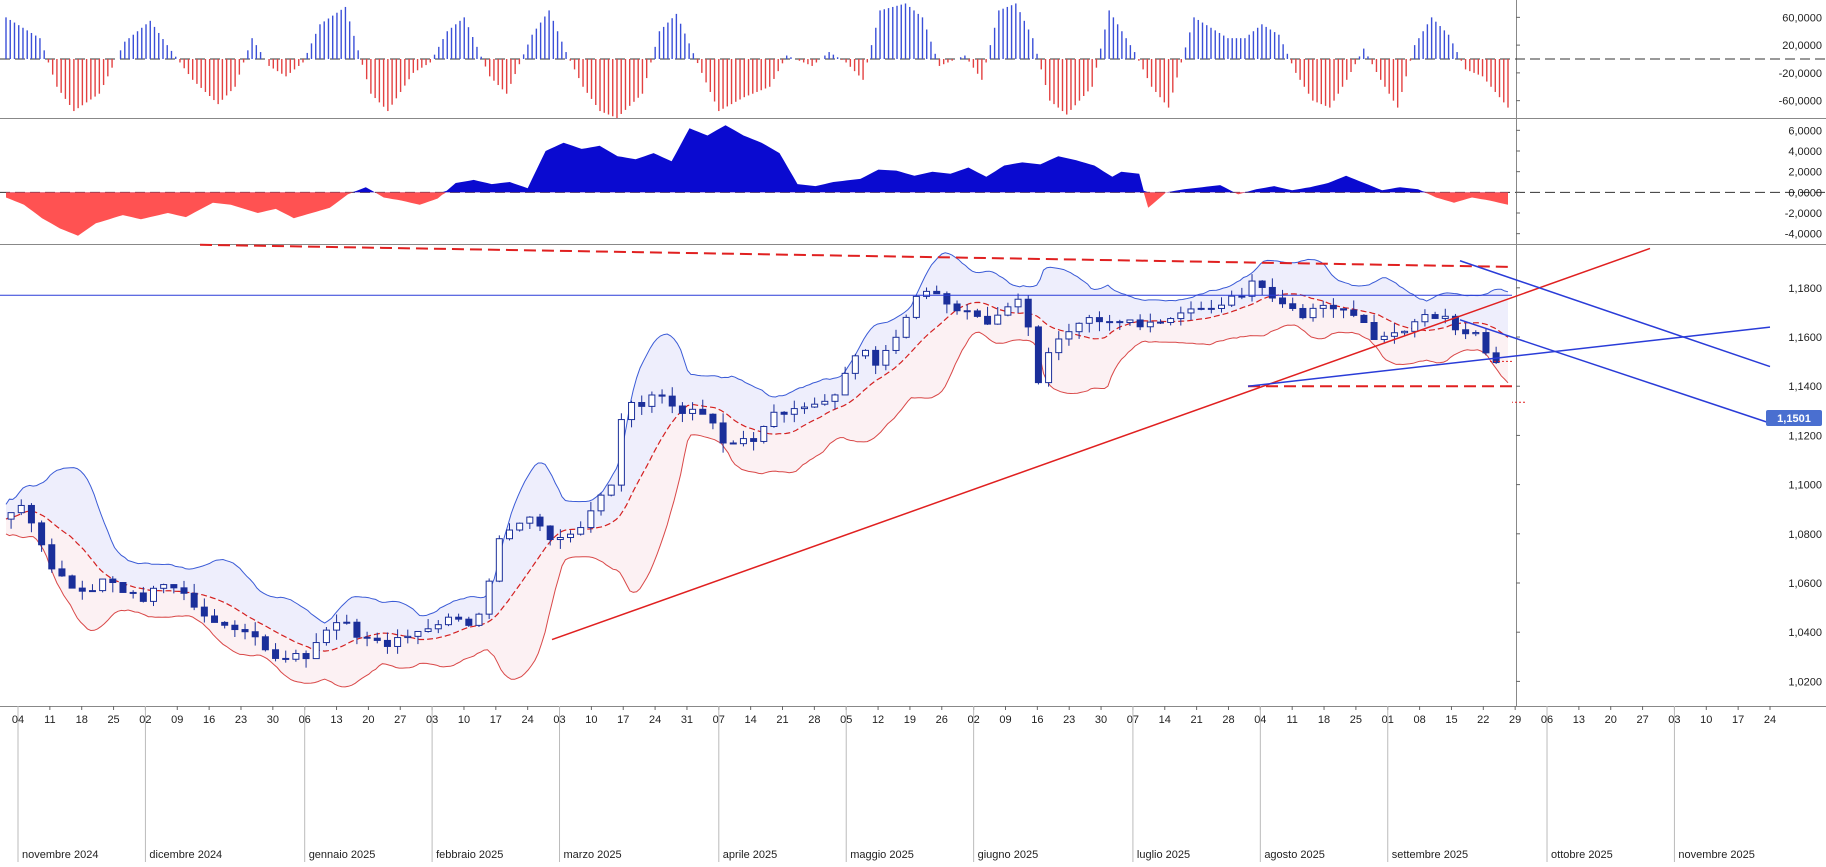 This screenshot has height=867, width=1826. I want to click on x-day-label: 27, so click(1642, 720).